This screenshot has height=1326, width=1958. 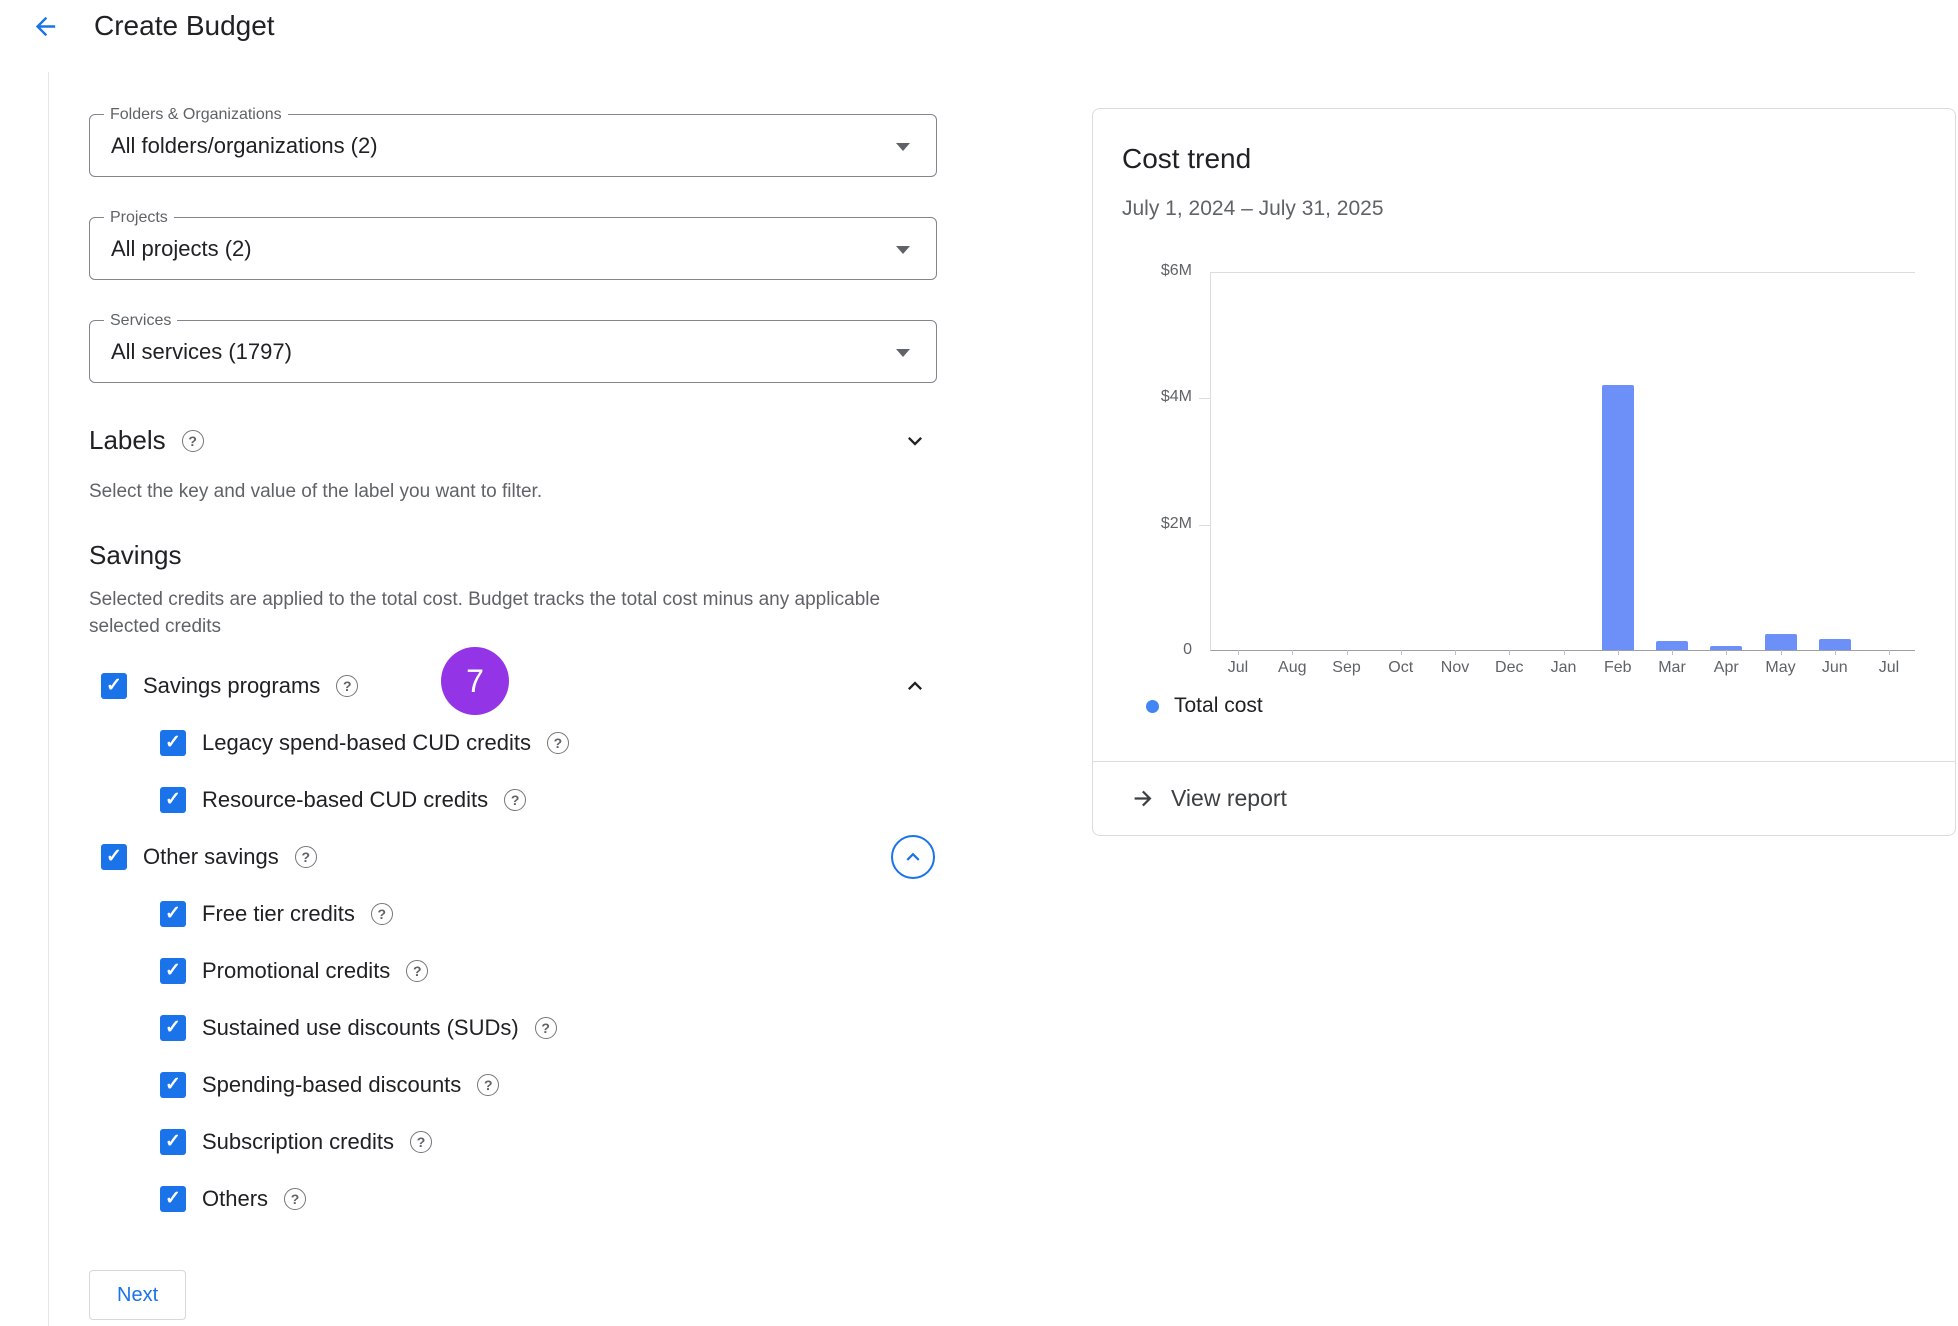 I want to click on labels-section-header: Labels ?, so click(x=513, y=440).